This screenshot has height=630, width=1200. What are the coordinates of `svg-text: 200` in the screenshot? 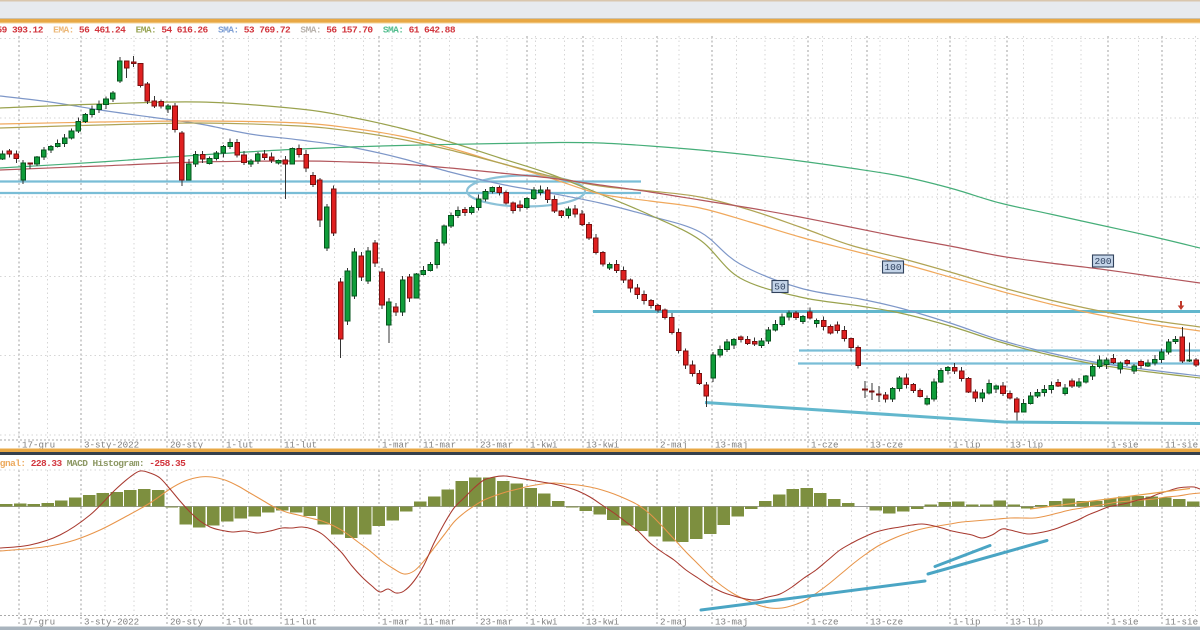 It's located at (1102, 261).